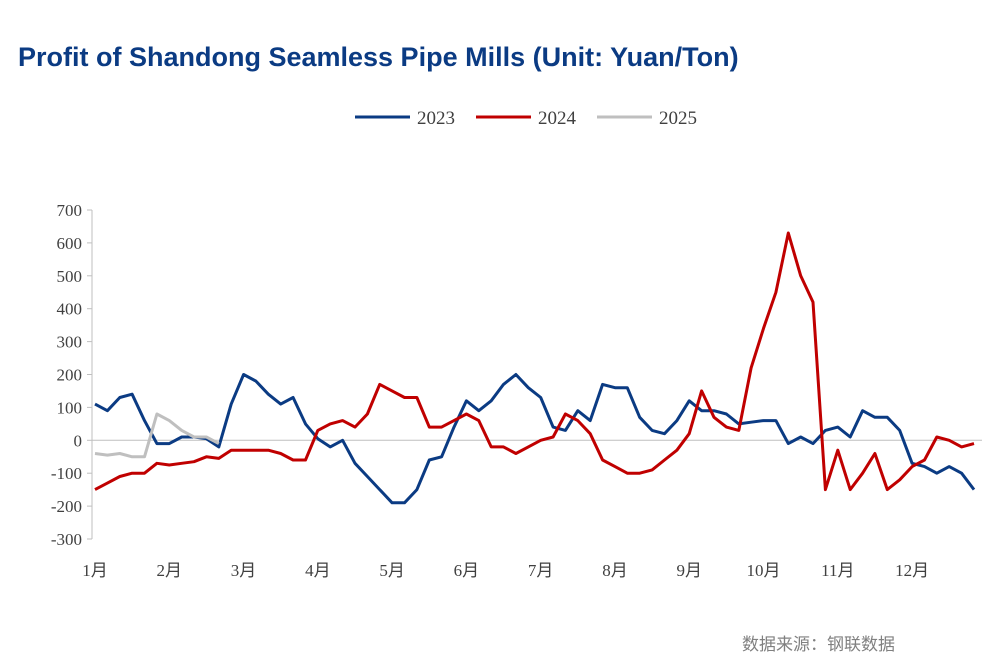  What do you see at coordinates (70, 342) in the screenshot?
I see `y-tick-label: 300` at bounding box center [70, 342].